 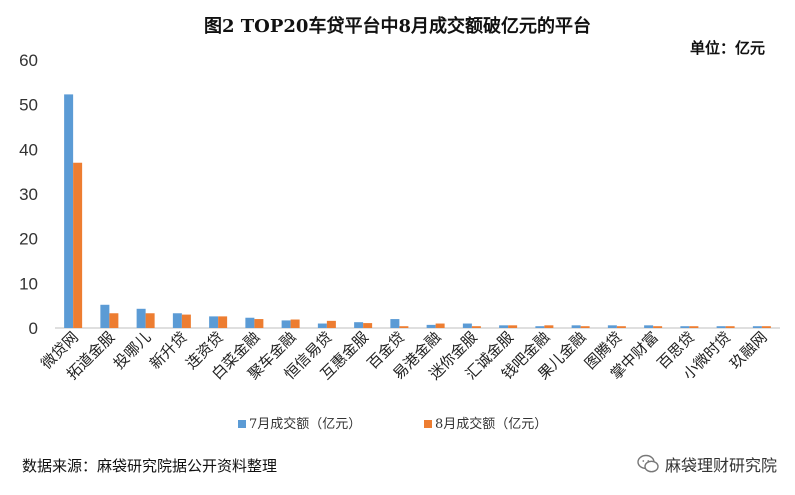 What do you see at coordinates (305, 424) in the screenshot?
I see `legend-label: 7月成交额（亿元）` at bounding box center [305, 424].